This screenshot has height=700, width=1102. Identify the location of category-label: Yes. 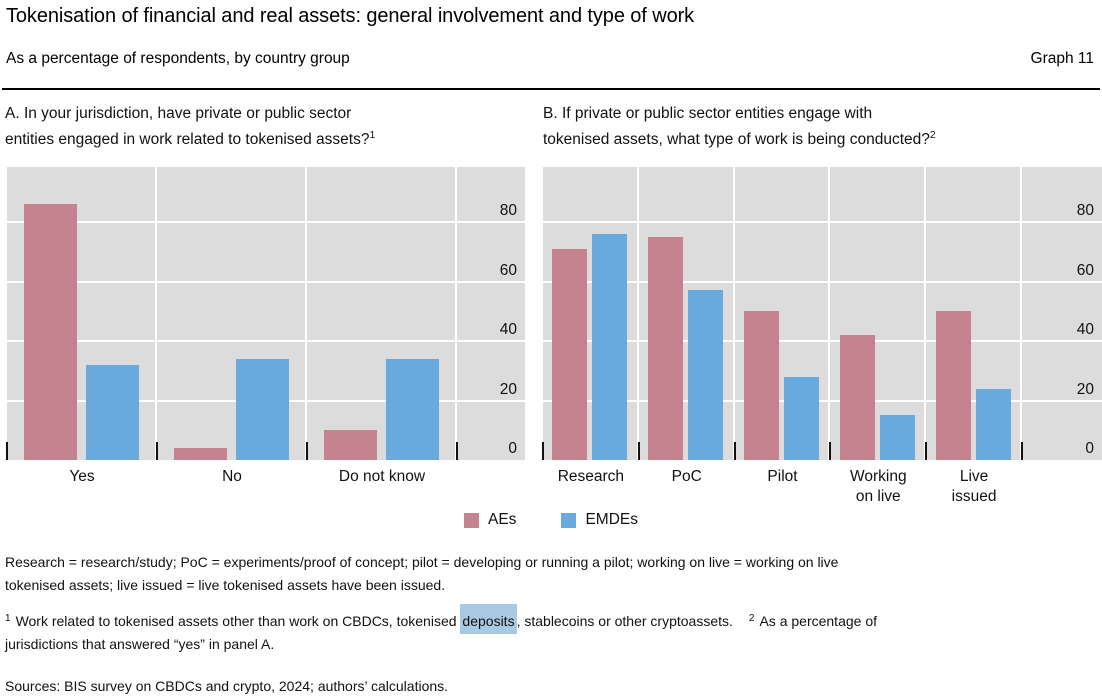
(82, 476).